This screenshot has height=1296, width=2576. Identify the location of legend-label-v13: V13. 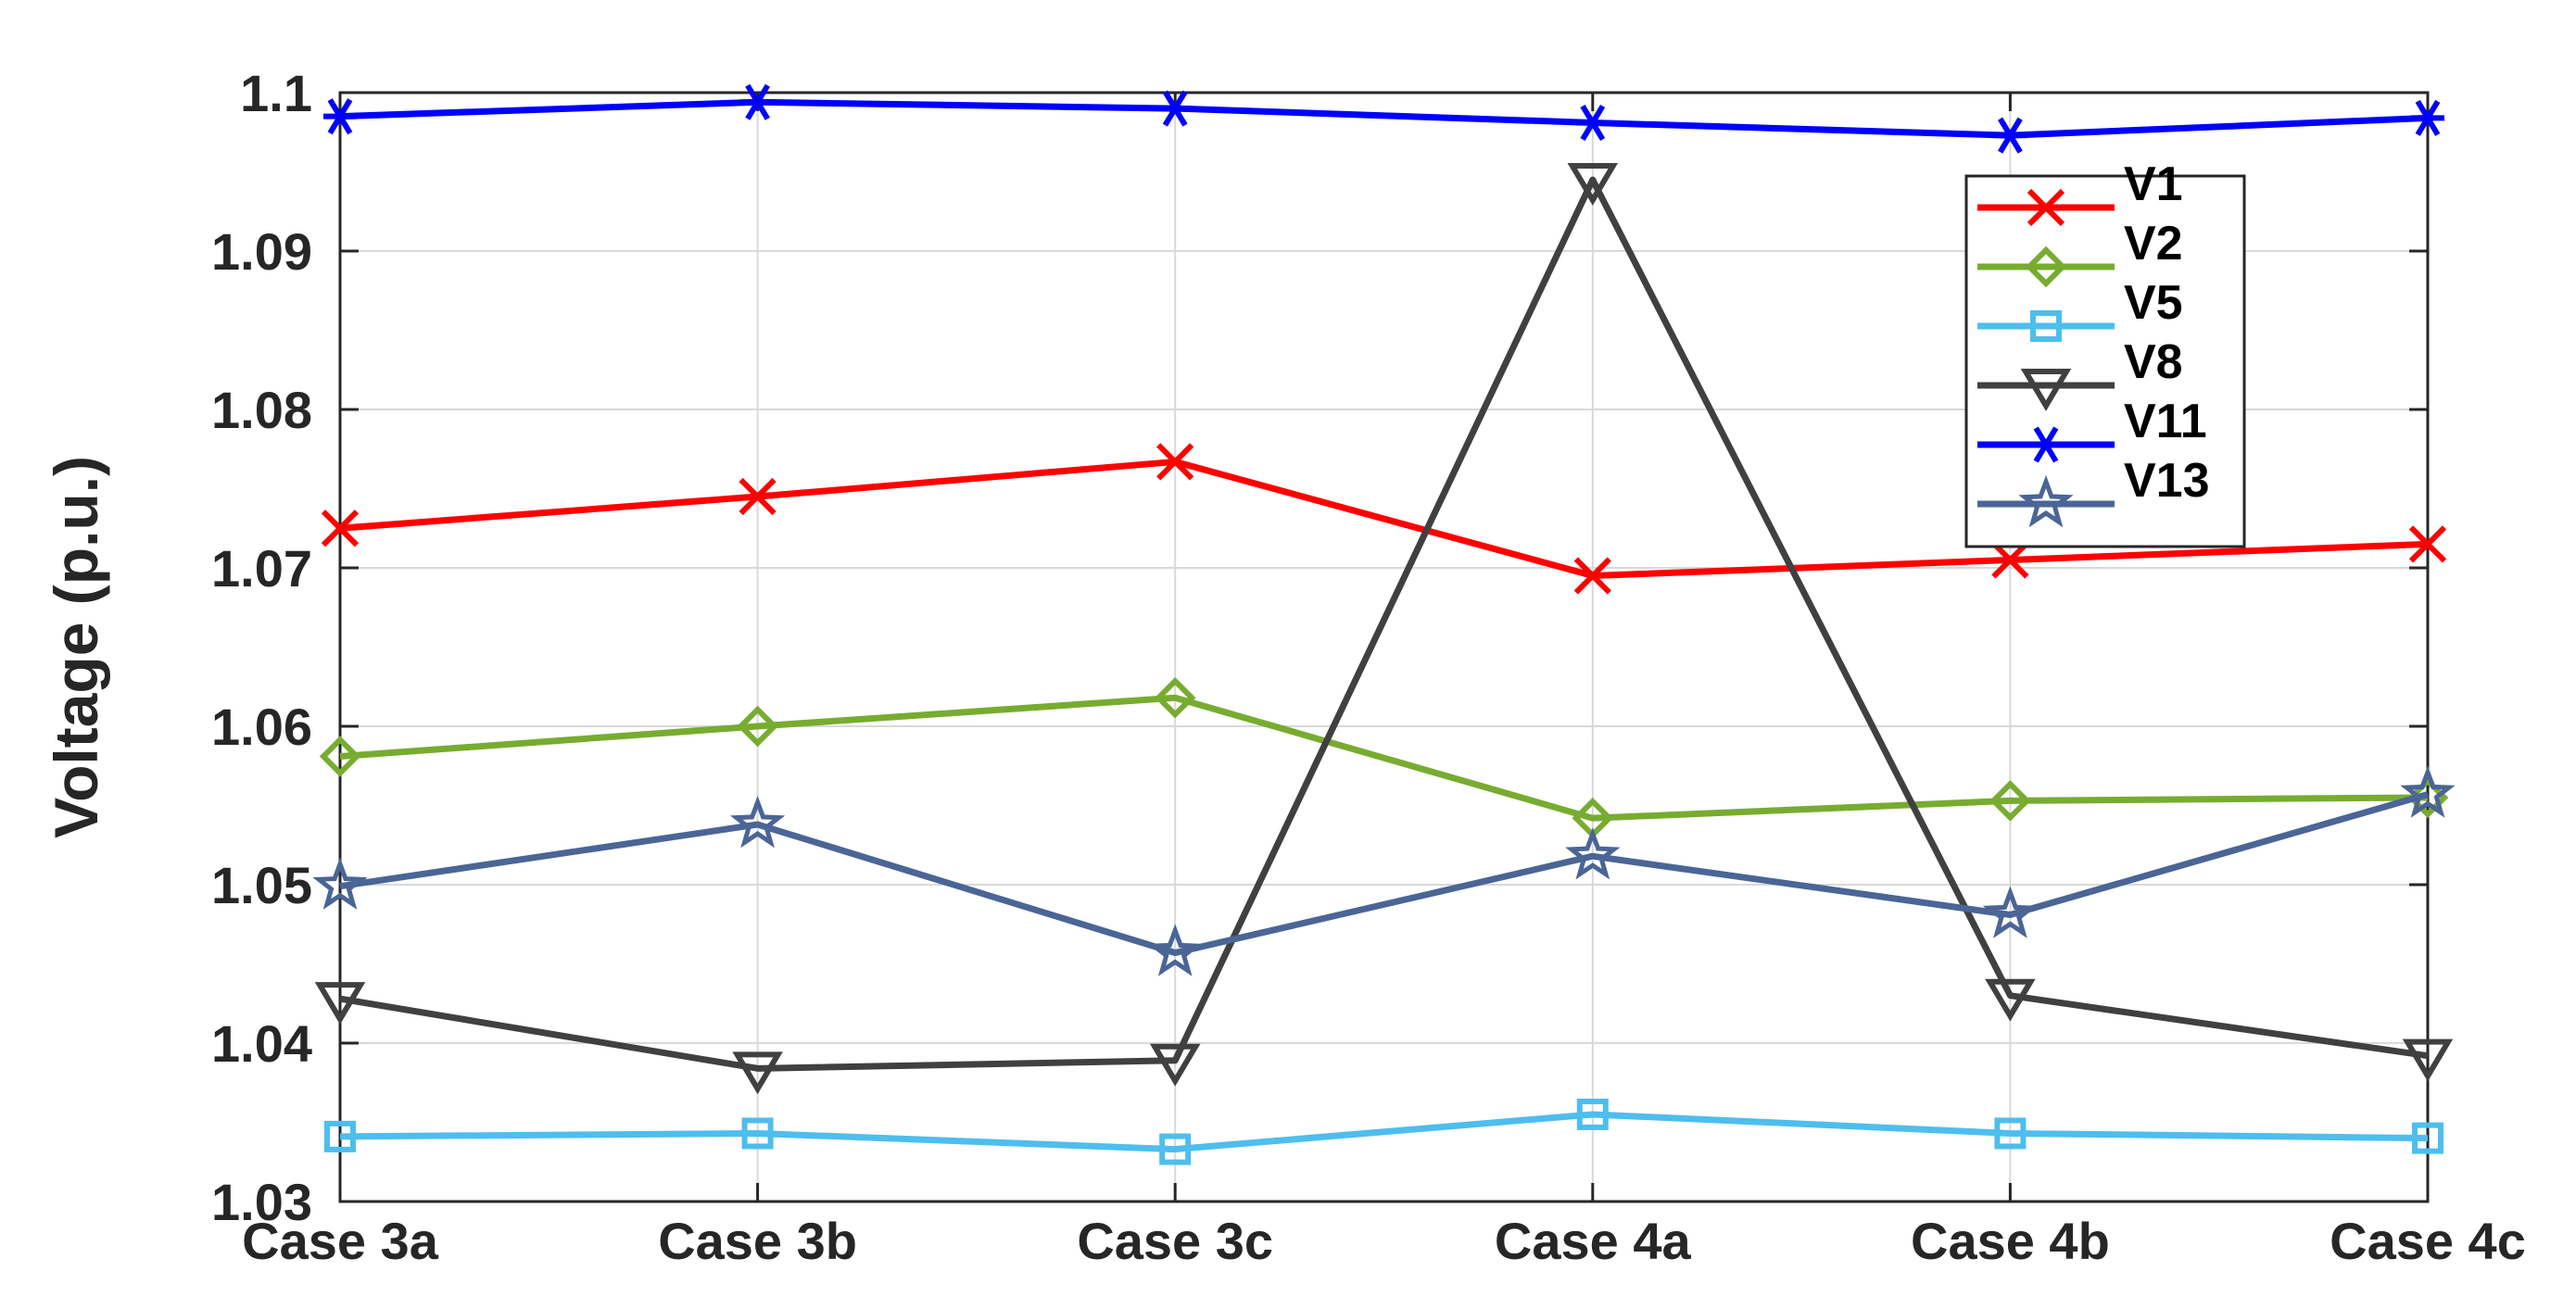
(2167, 481).